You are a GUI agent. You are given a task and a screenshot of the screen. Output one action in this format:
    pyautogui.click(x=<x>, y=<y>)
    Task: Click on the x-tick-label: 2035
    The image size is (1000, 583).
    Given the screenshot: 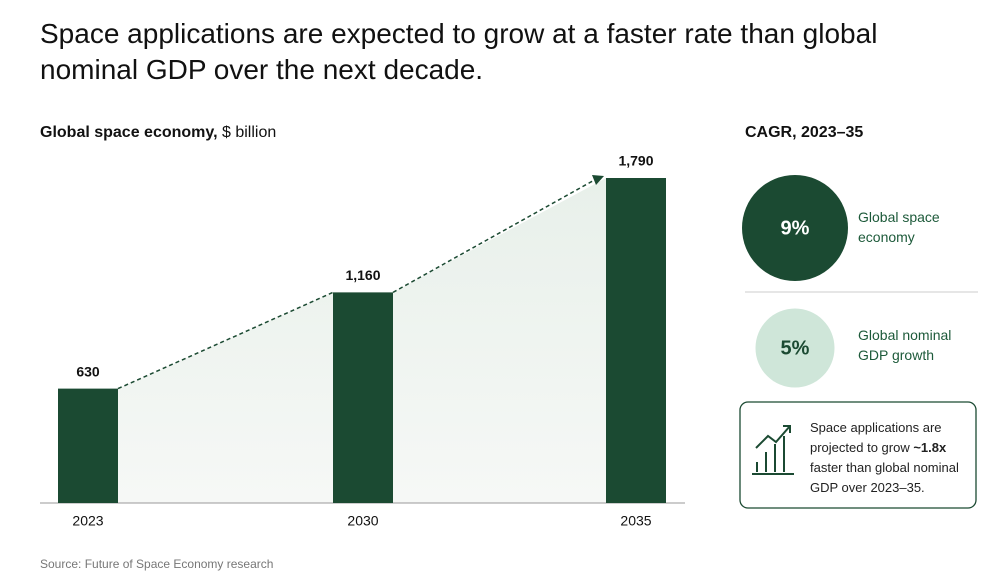 What is the action you would take?
    pyautogui.click(x=635, y=521)
    